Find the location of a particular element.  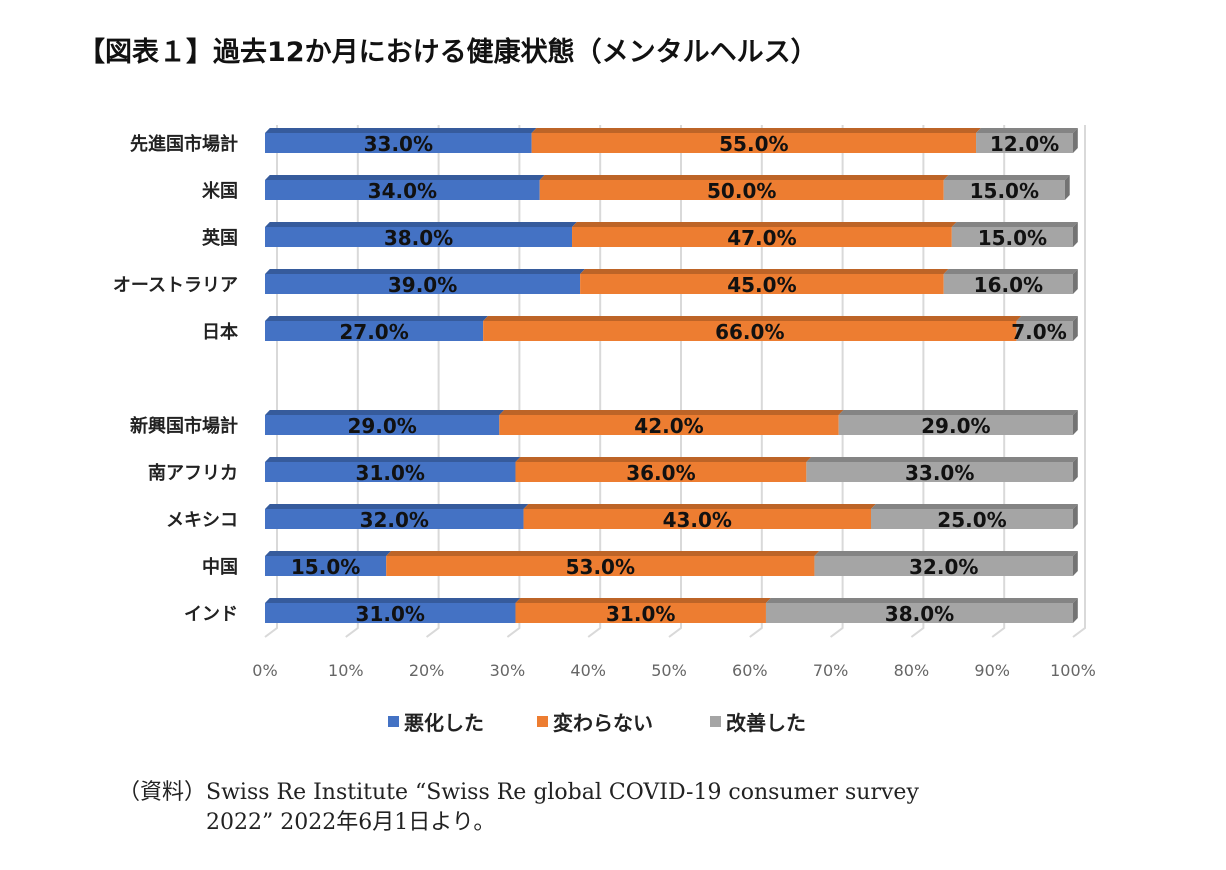

category-label: 先進国市場計 is located at coordinates (184, 144).